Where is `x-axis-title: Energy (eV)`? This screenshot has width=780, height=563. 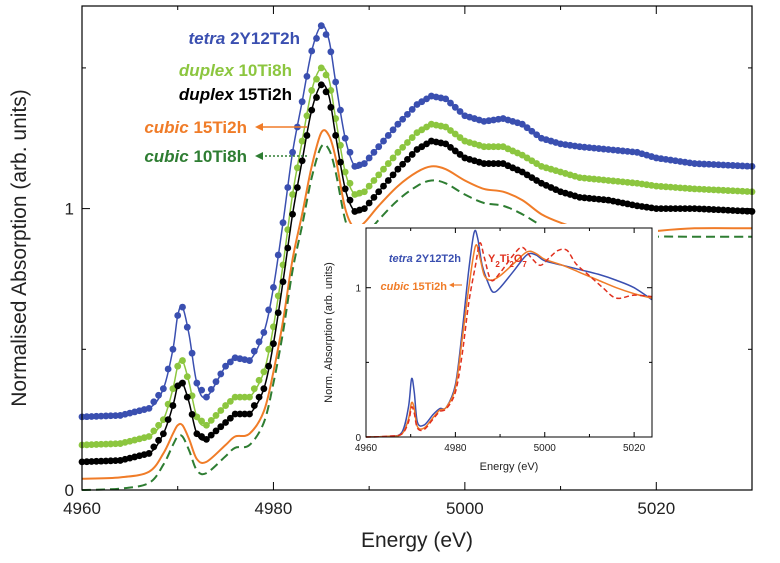
x-axis-title: Energy (eV) is located at coordinates (417, 540).